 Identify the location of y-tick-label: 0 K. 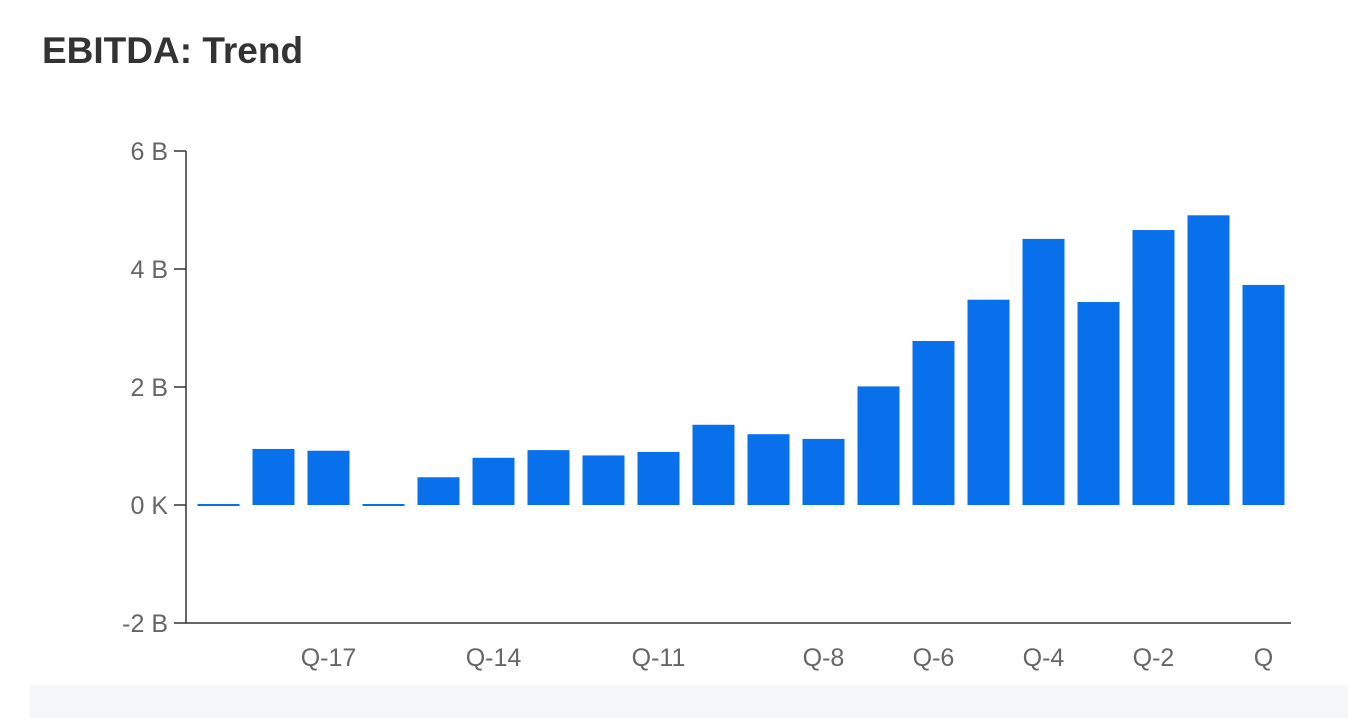
(149, 506).